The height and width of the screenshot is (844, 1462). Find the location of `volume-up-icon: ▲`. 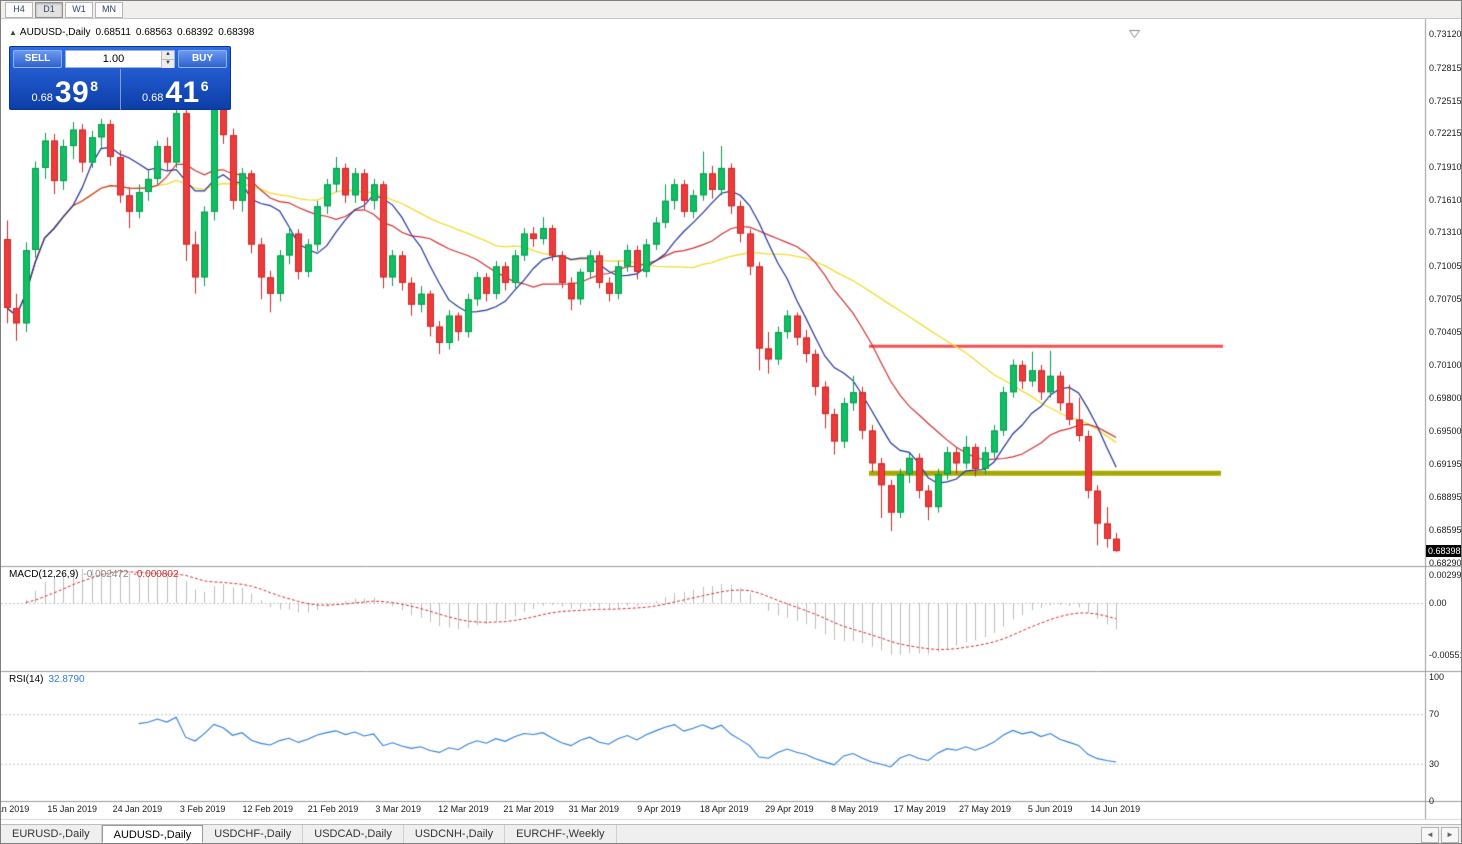

volume-up-icon: ▲ is located at coordinates (168, 54).